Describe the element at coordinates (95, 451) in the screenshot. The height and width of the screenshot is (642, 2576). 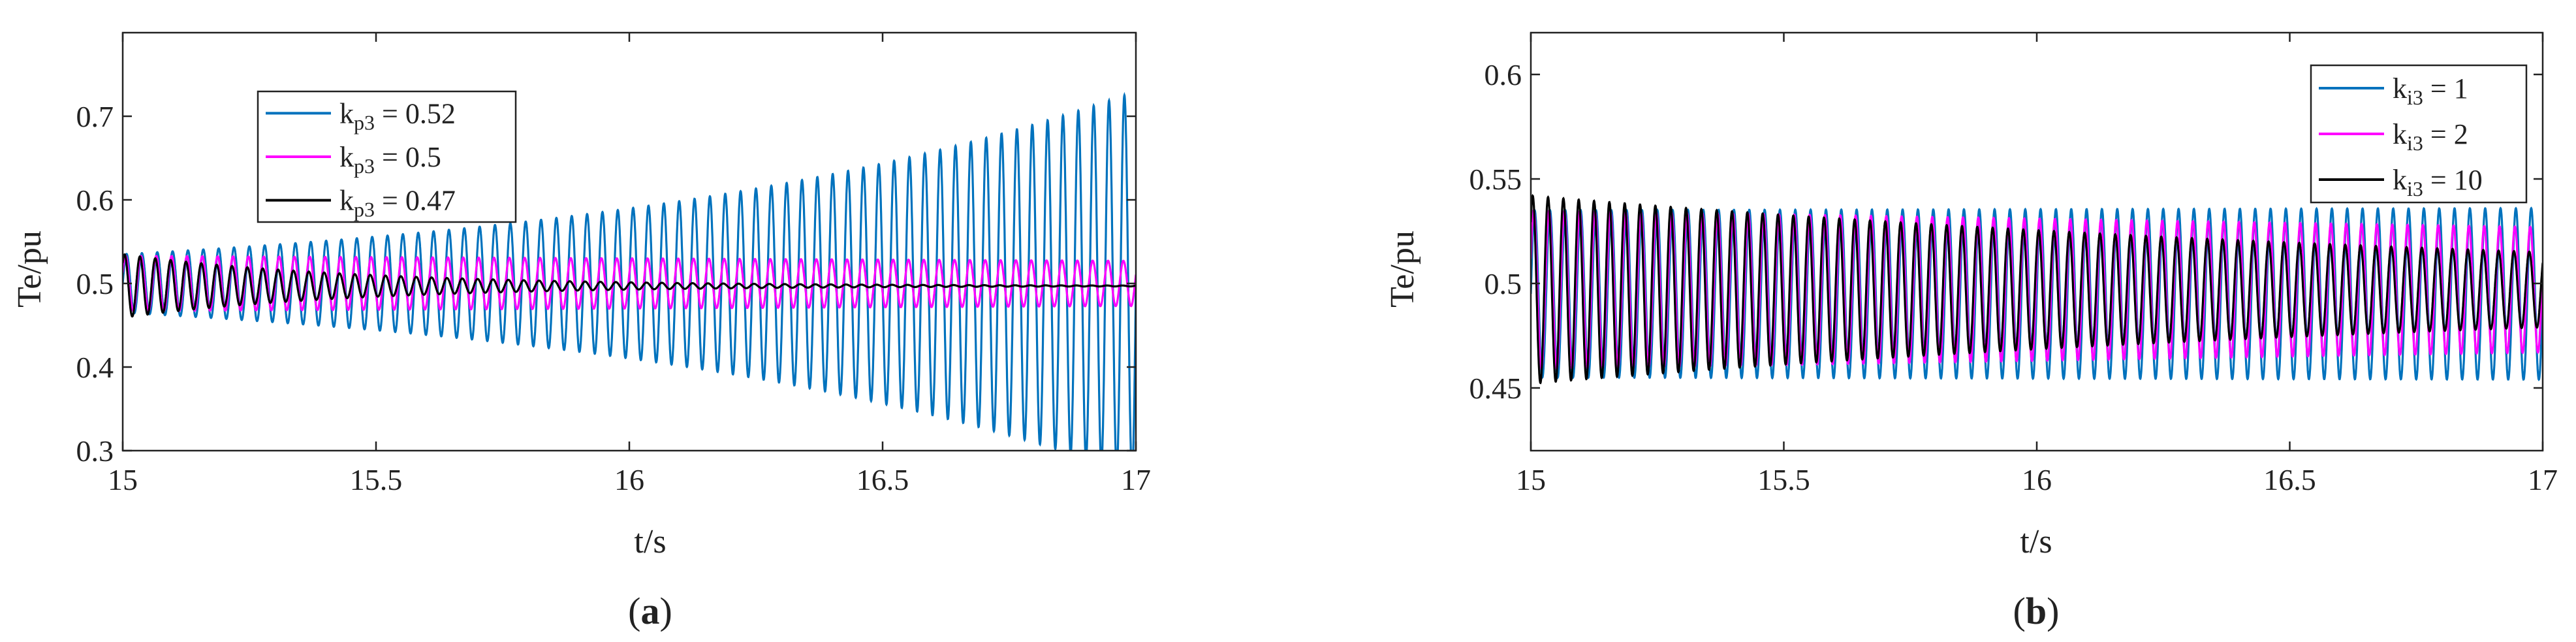
I see `panel-a-ytick-label: 0.3` at that location.